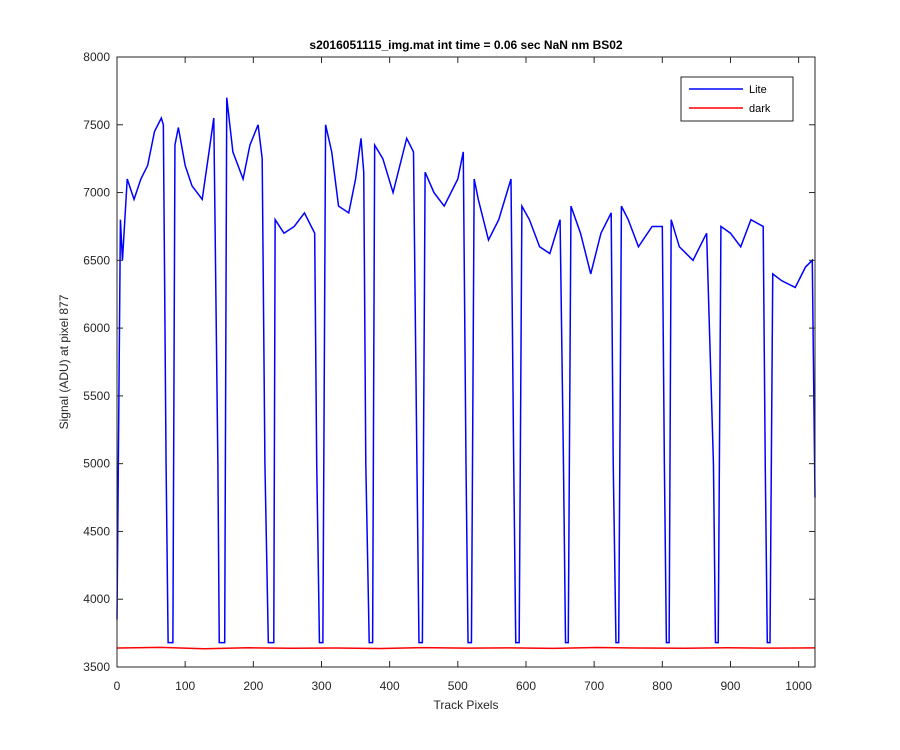  What do you see at coordinates (758, 90) in the screenshot?
I see `legend-label: Lite` at bounding box center [758, 90].